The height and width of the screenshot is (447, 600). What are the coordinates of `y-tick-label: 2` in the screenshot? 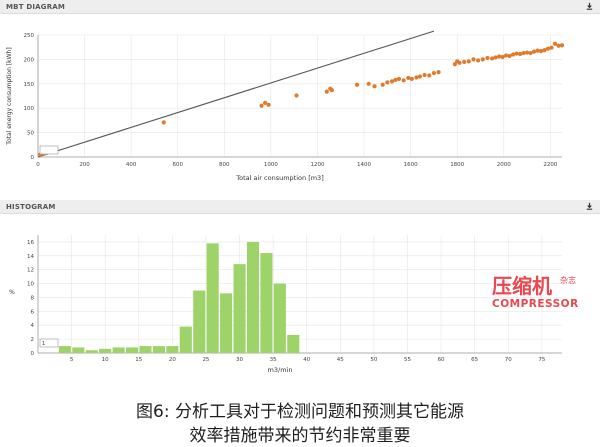 It's located at (33, 340).